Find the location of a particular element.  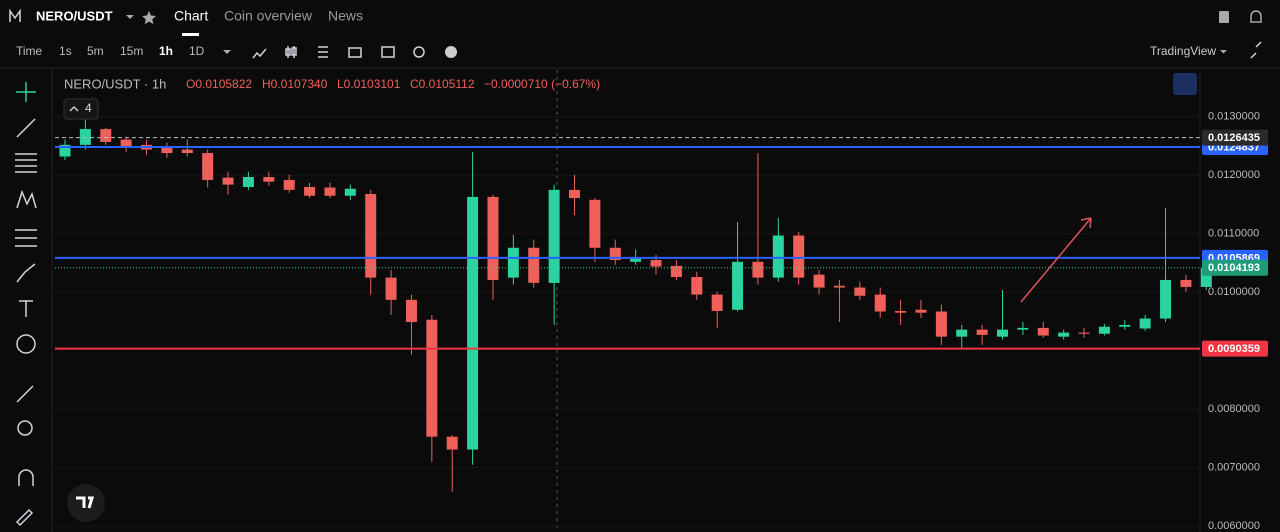

price-label: 0.0090359 is located at coordinates (1234, 349).